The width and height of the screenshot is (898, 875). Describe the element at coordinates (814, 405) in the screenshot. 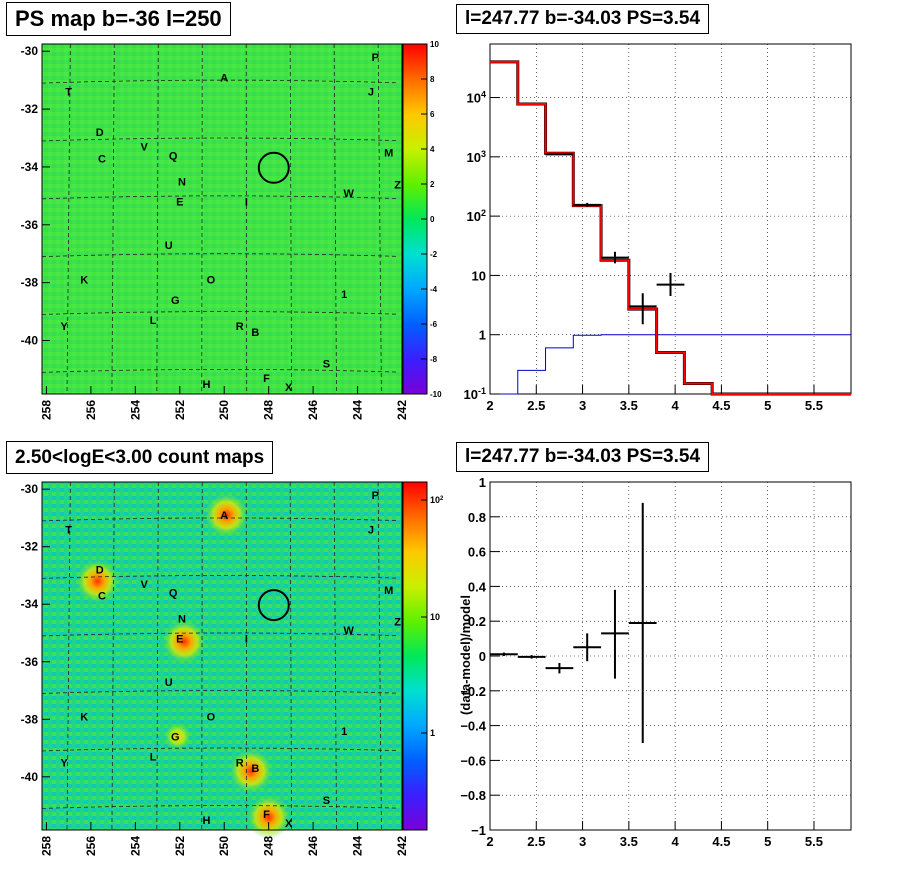

I see `x-tick-label: 5.5` at that location.